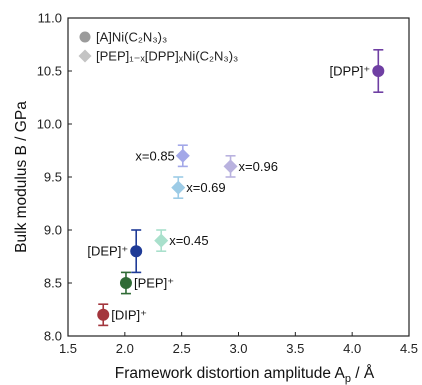 The width and height of the screenshot is (422, 385). I want to click on data-point-x-0-85: x=0.85, so click(162, 156).